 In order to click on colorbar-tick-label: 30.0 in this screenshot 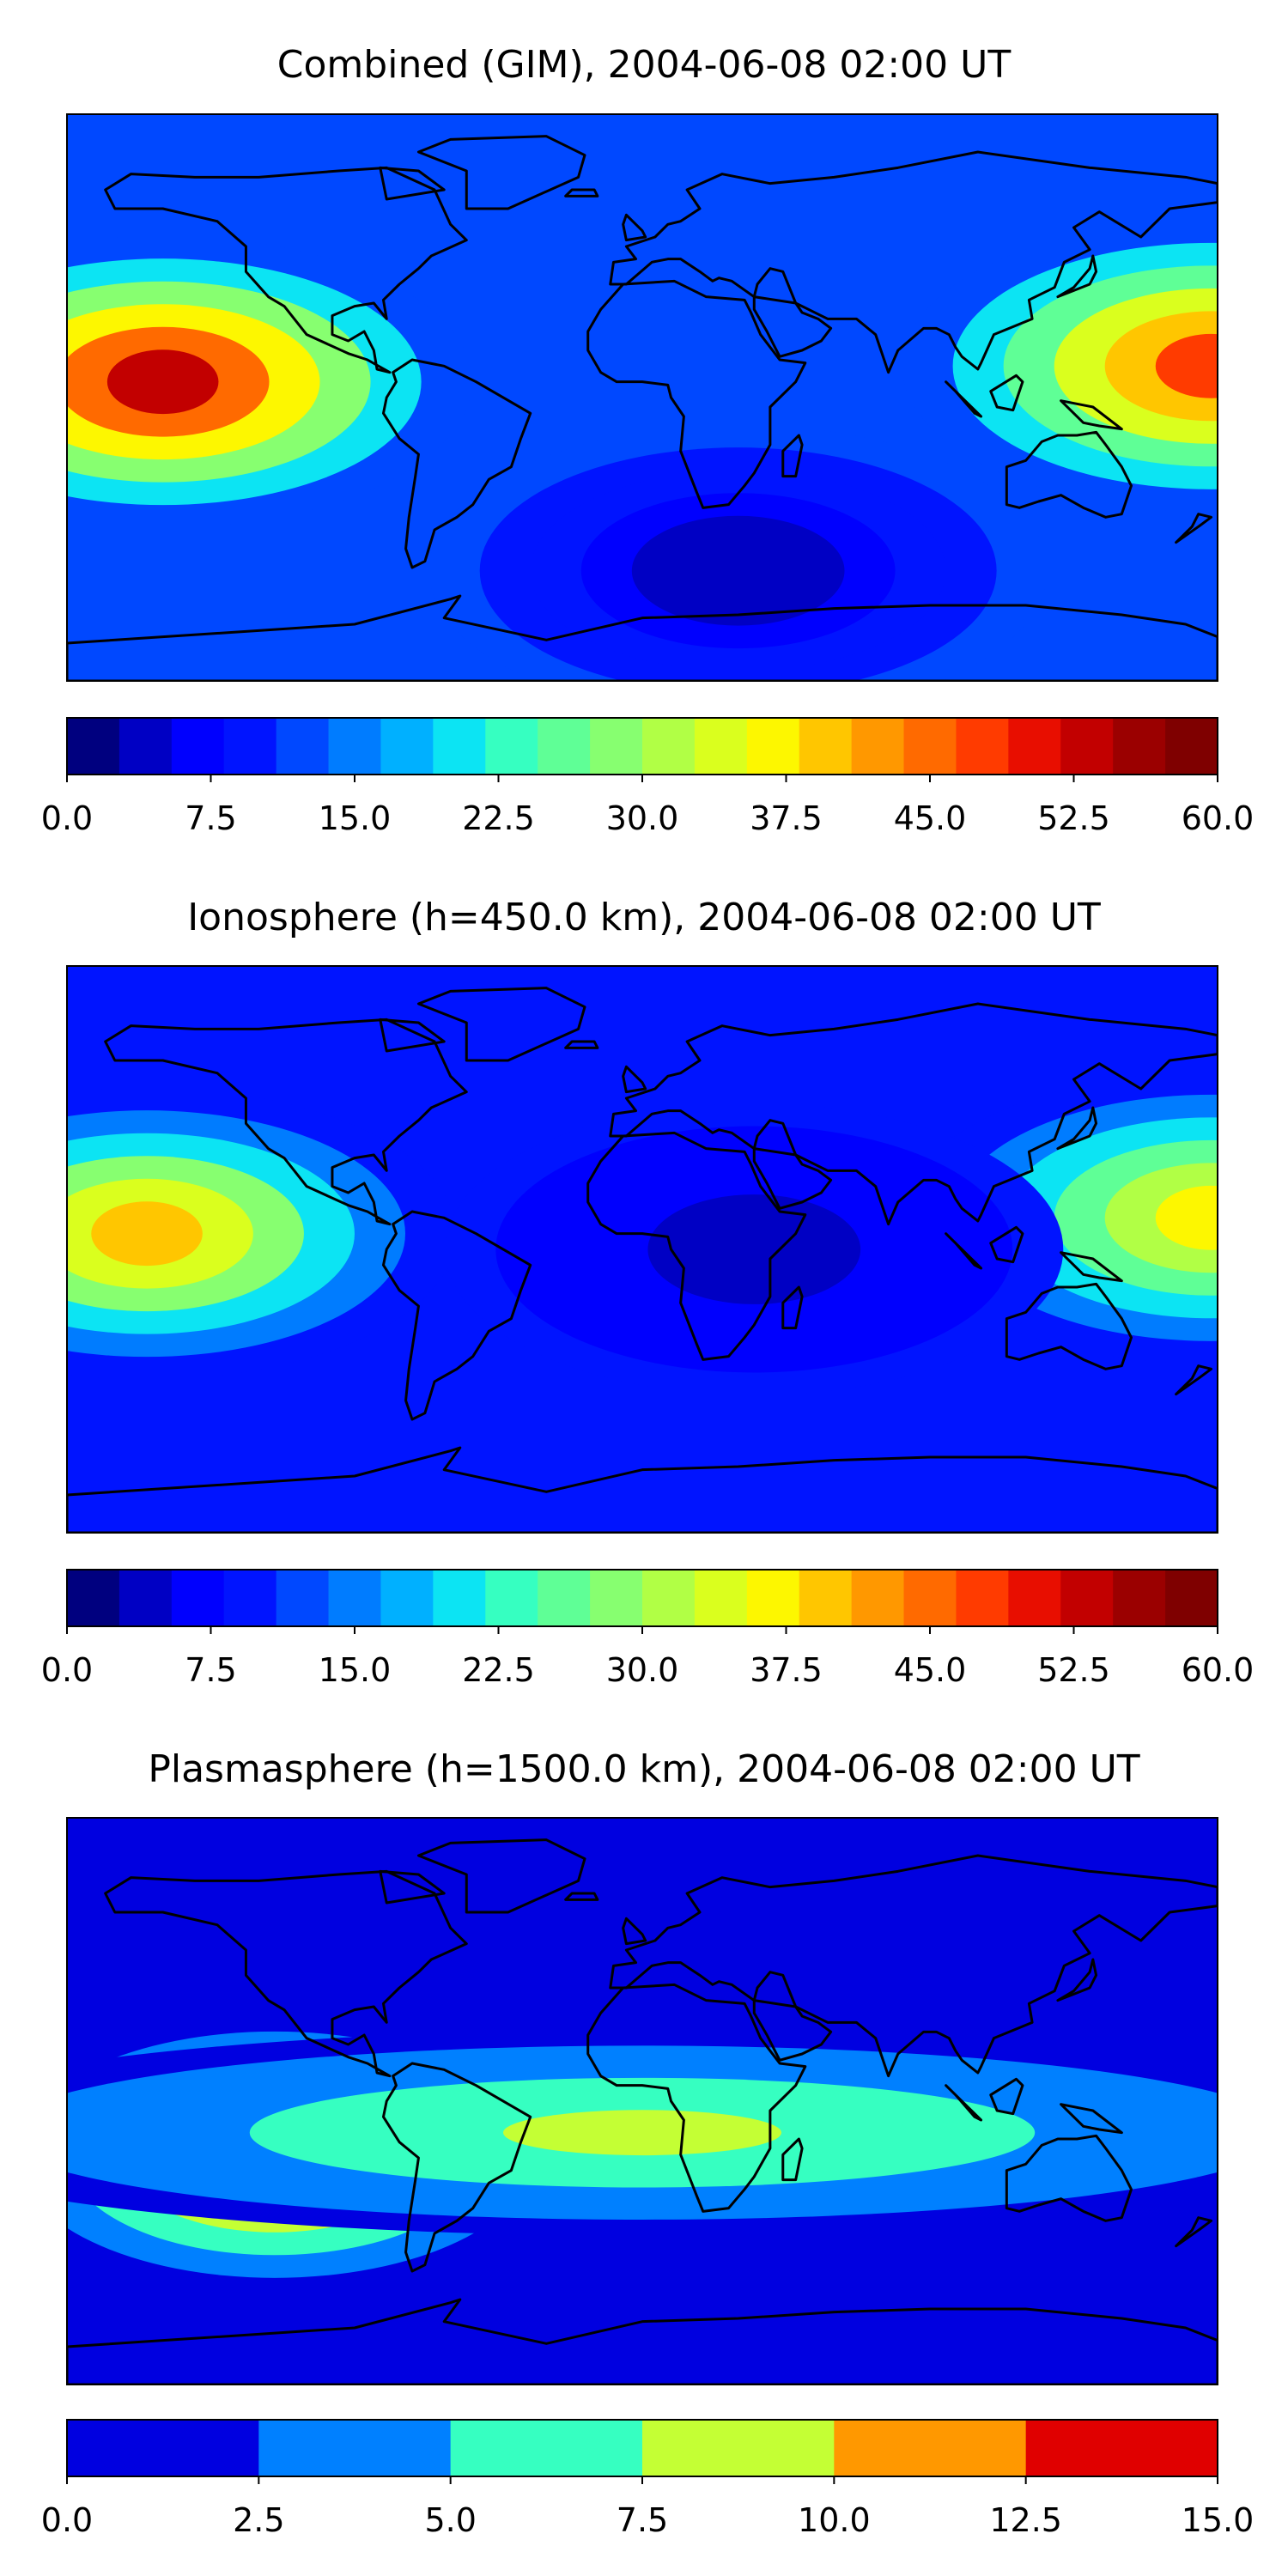, I will do `click(642, 818)`.